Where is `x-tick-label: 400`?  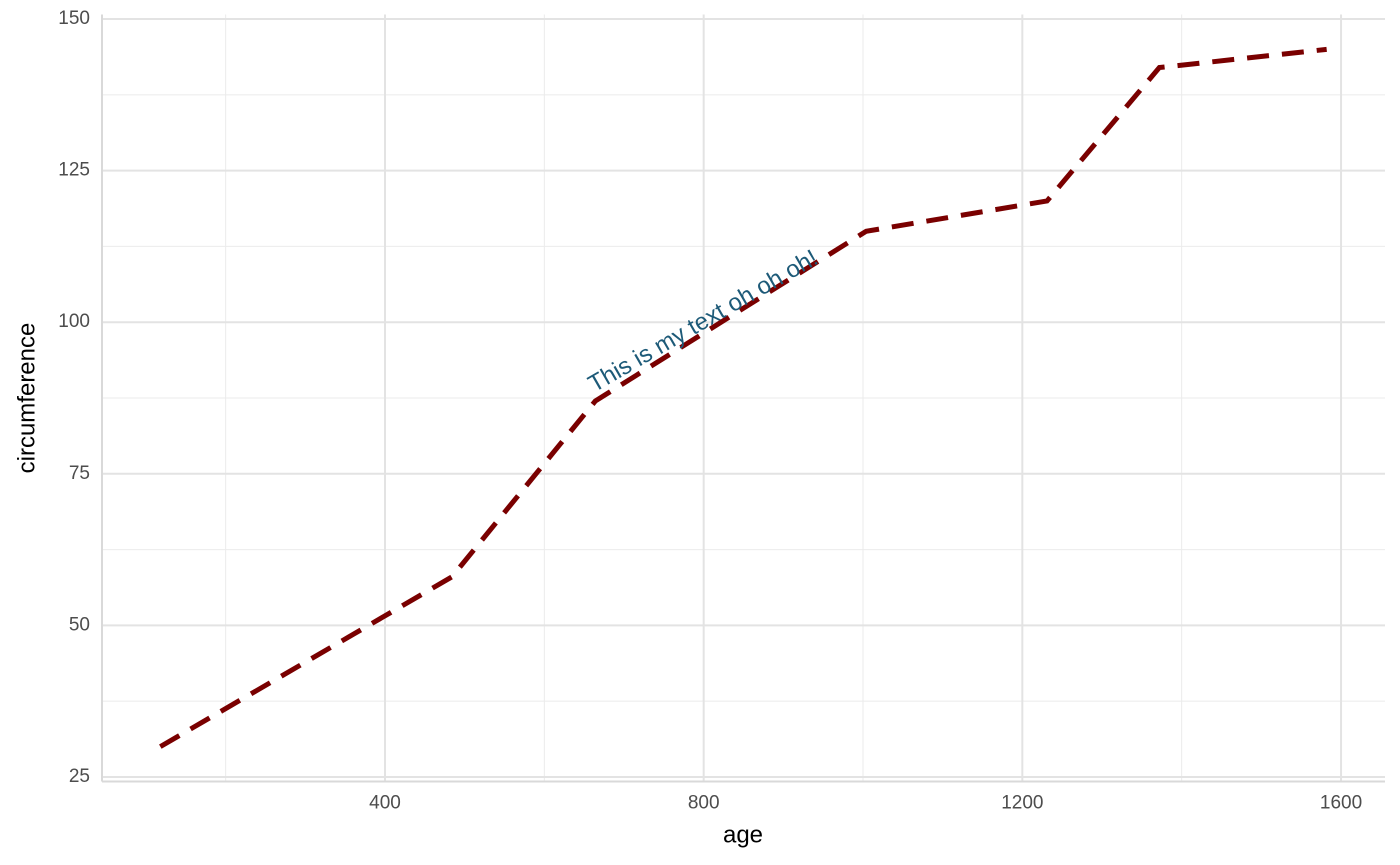 x-tick-label: 400 is located at coordinates (385, 803).